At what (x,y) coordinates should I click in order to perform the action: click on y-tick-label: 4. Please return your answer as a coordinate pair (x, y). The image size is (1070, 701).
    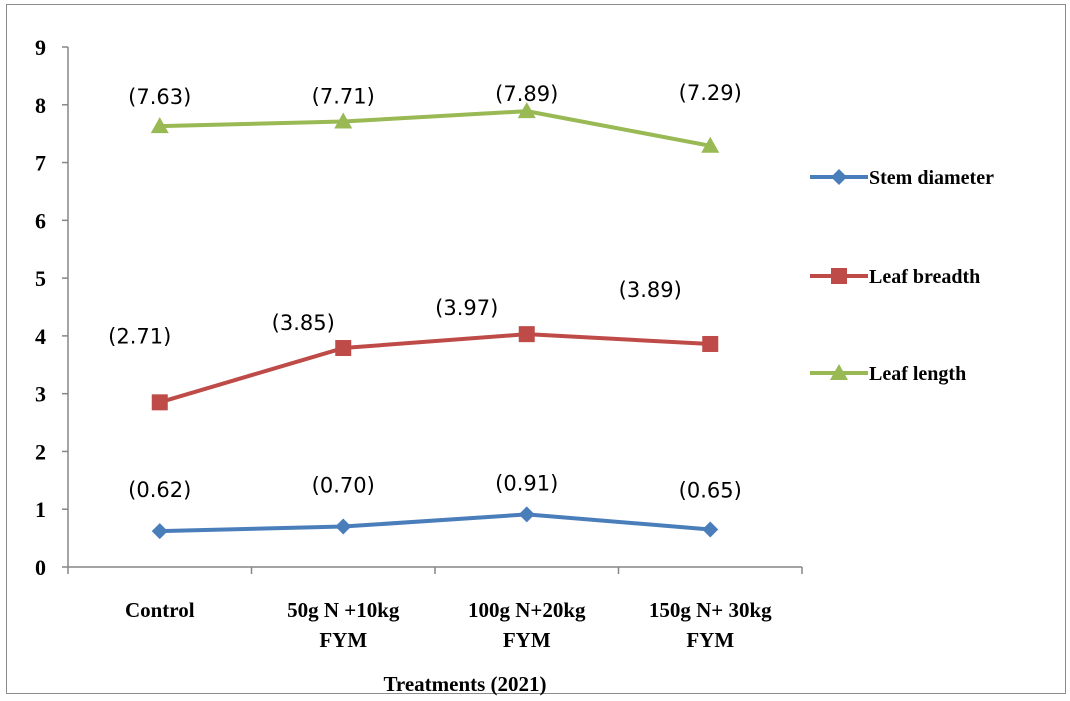
    Looking at the image, I should click on (40, 336).